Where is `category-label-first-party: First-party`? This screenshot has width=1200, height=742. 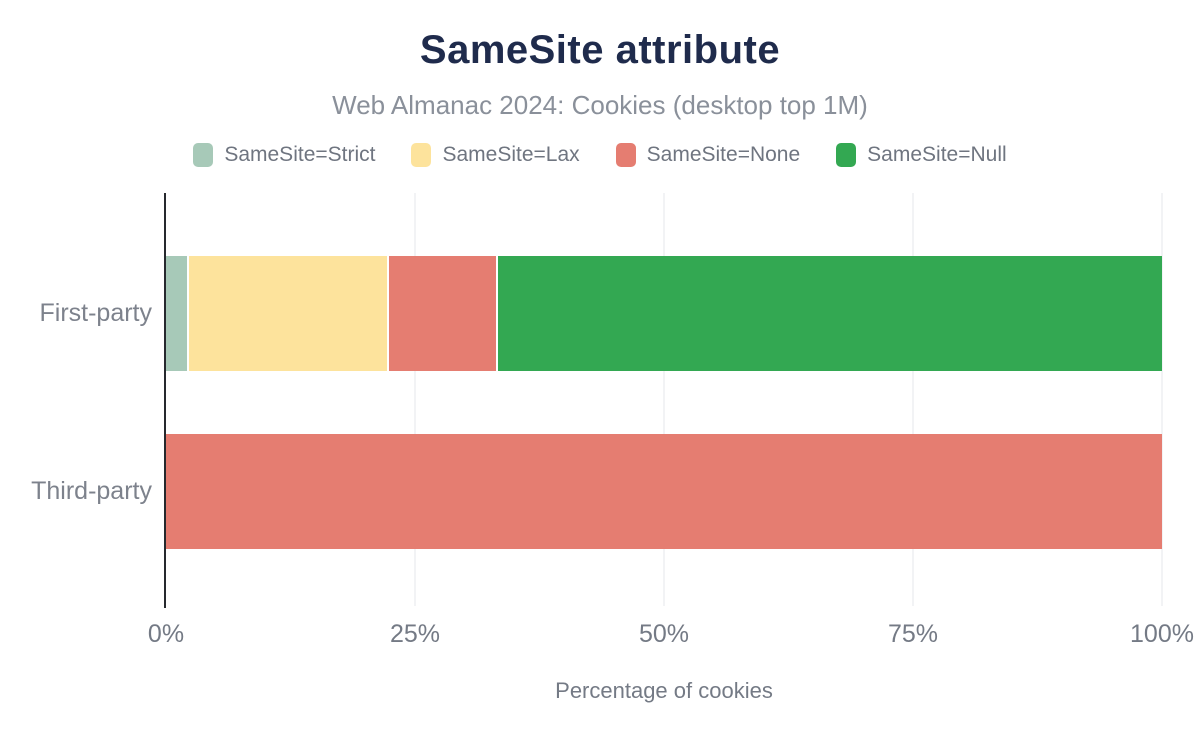
category-label-first-party: First-party is located at coordinates (96, 313).